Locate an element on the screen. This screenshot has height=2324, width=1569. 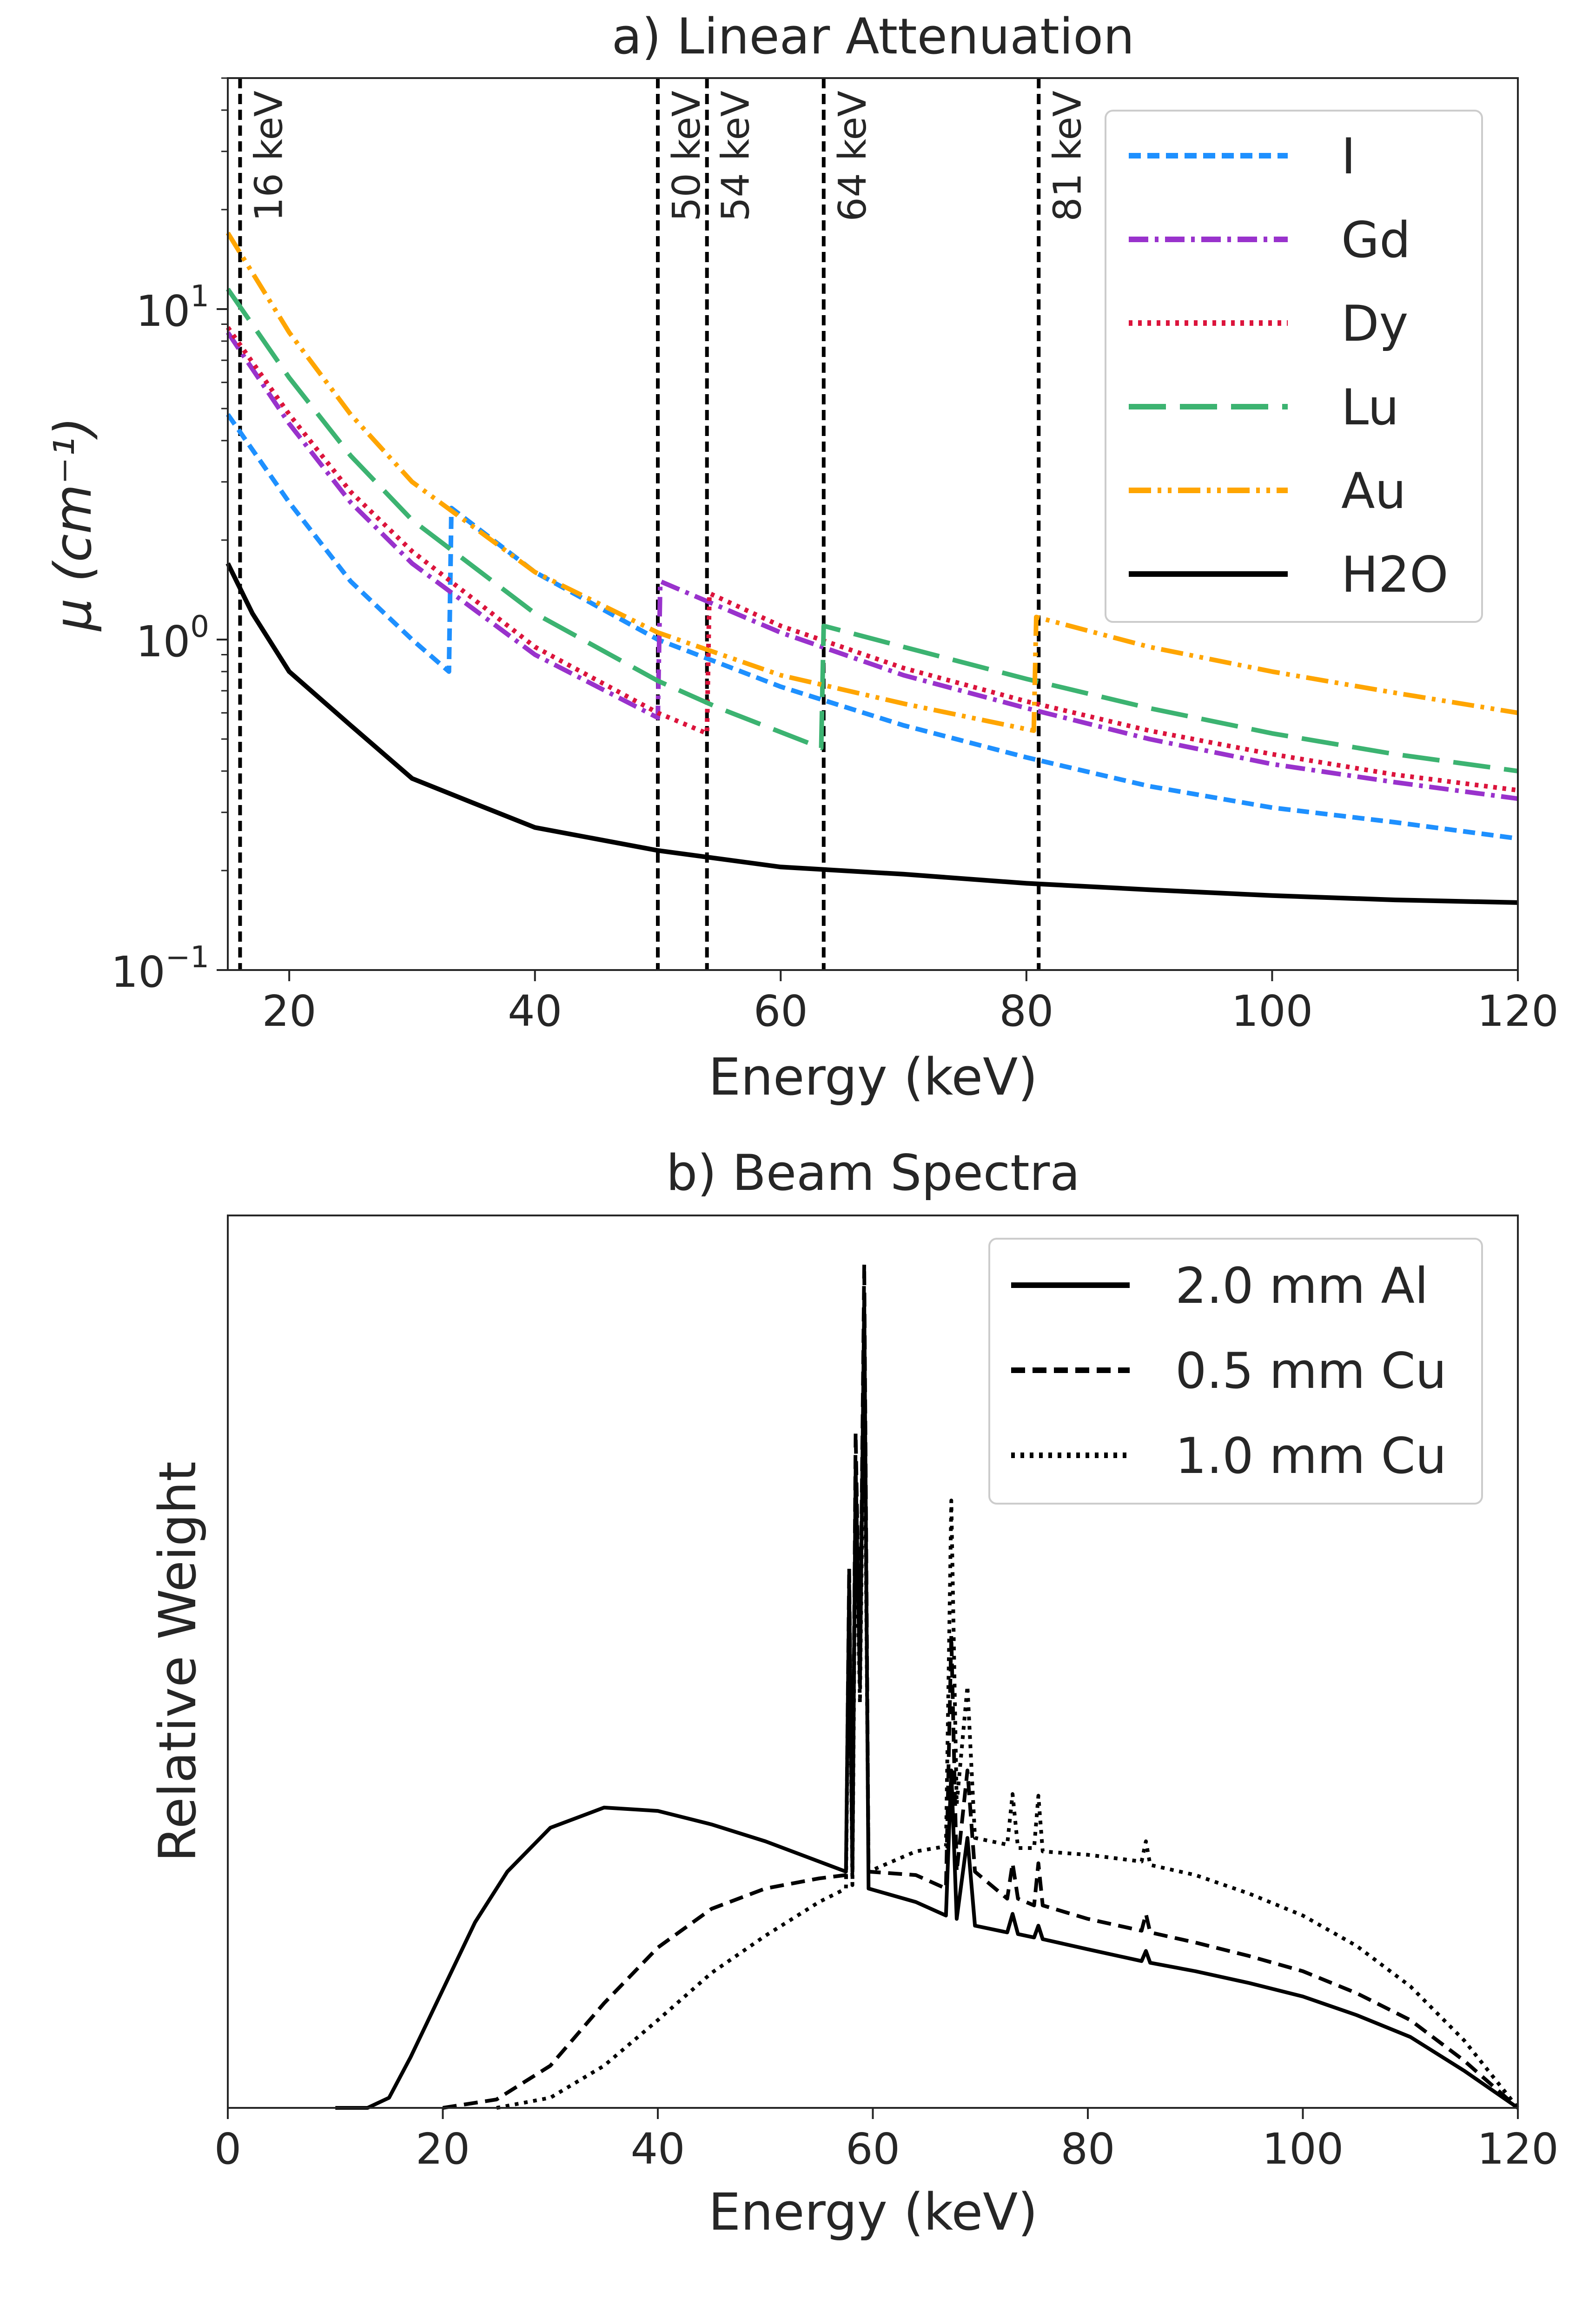
k-edge-label: 50 keV is located at coordinates (687, 156).